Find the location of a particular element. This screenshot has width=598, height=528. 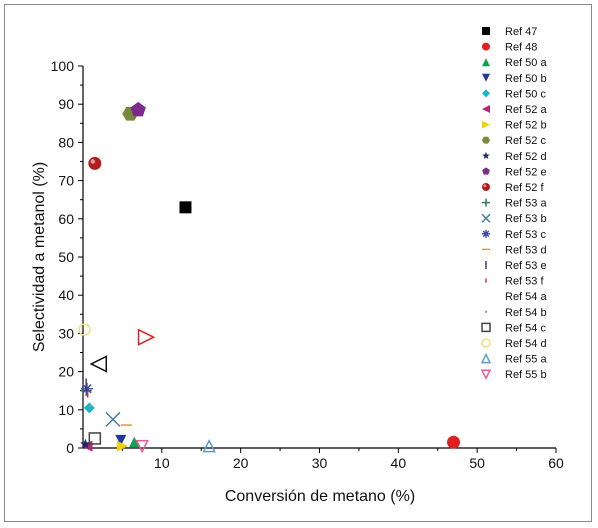

y-tick-label: 10 is located at coordinates (66, 410).